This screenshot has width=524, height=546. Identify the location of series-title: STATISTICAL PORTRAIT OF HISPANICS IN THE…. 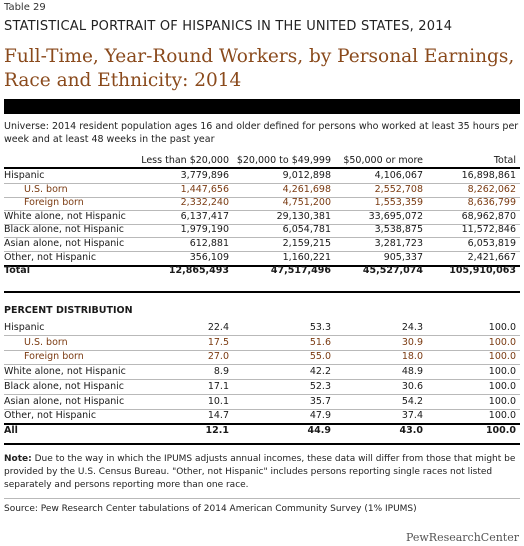
(228, 26).